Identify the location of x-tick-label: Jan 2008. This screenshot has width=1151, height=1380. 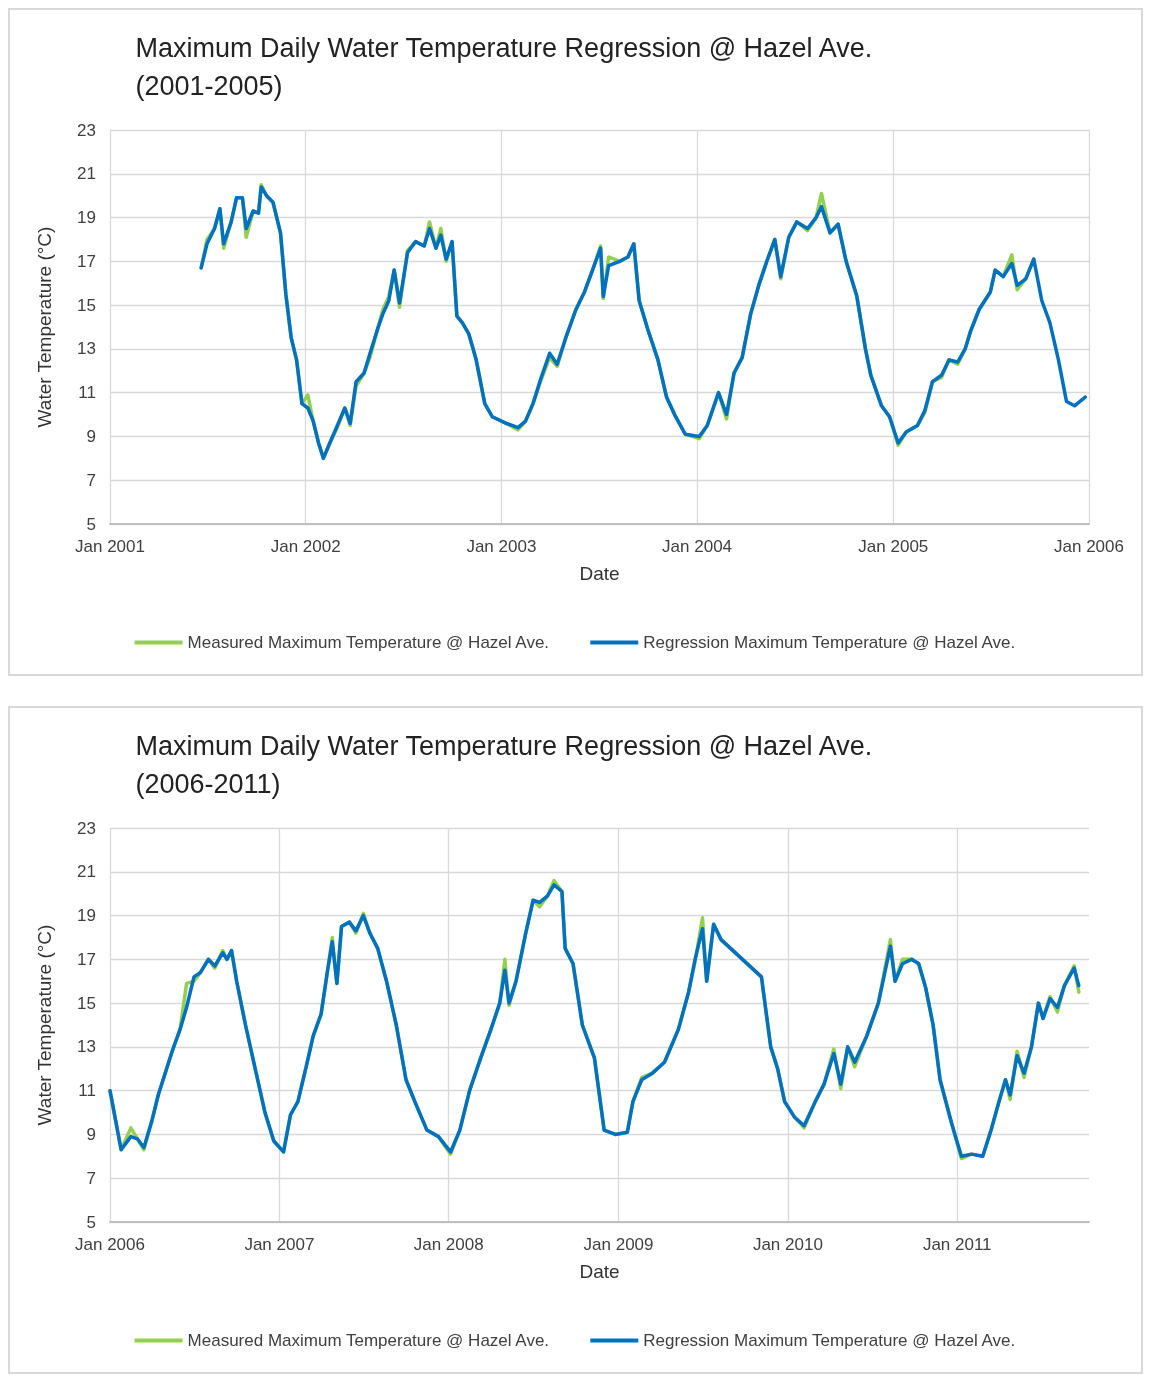
(448, 1244).